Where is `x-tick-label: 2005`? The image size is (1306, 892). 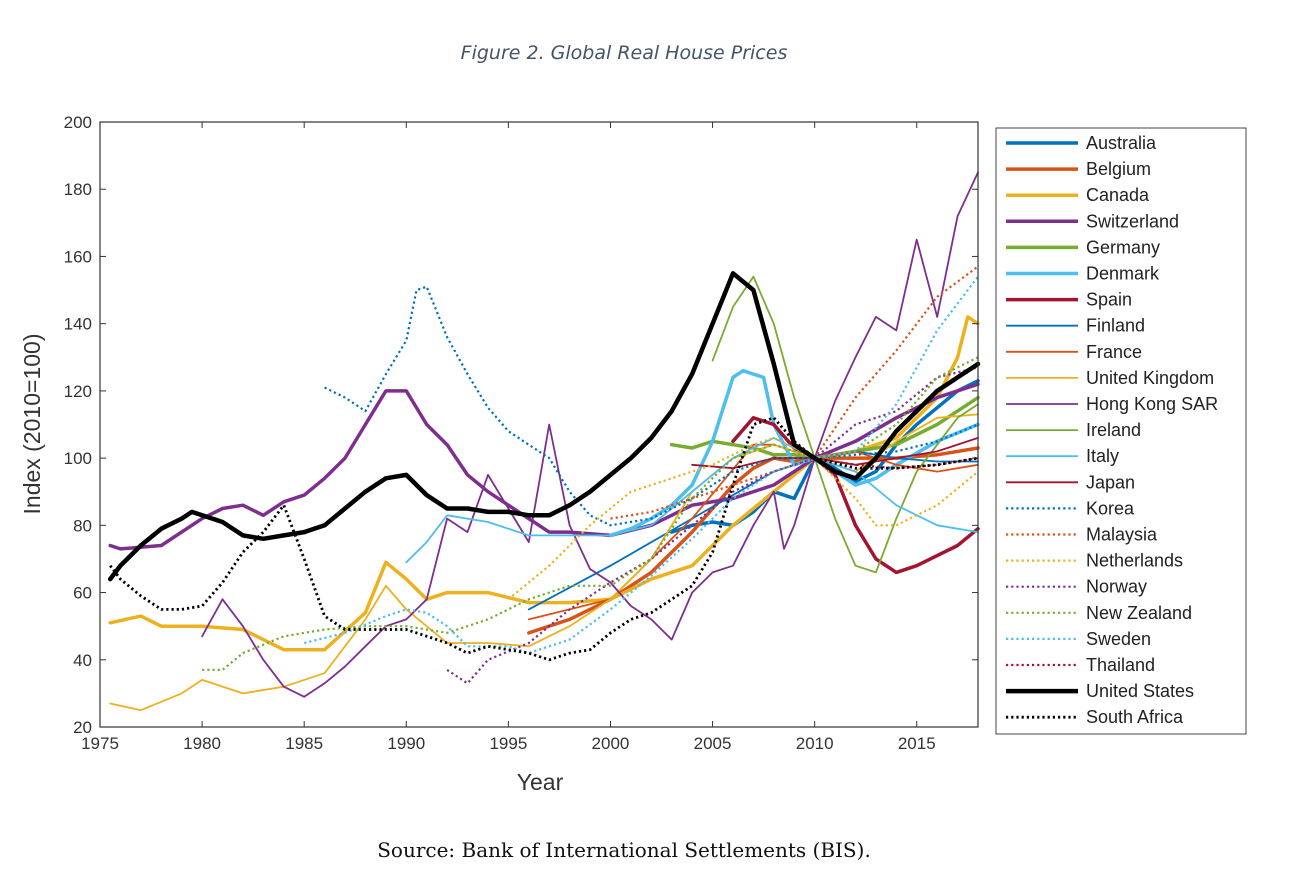
x-tick-label: 2005 is located at coordinates (713, 743).